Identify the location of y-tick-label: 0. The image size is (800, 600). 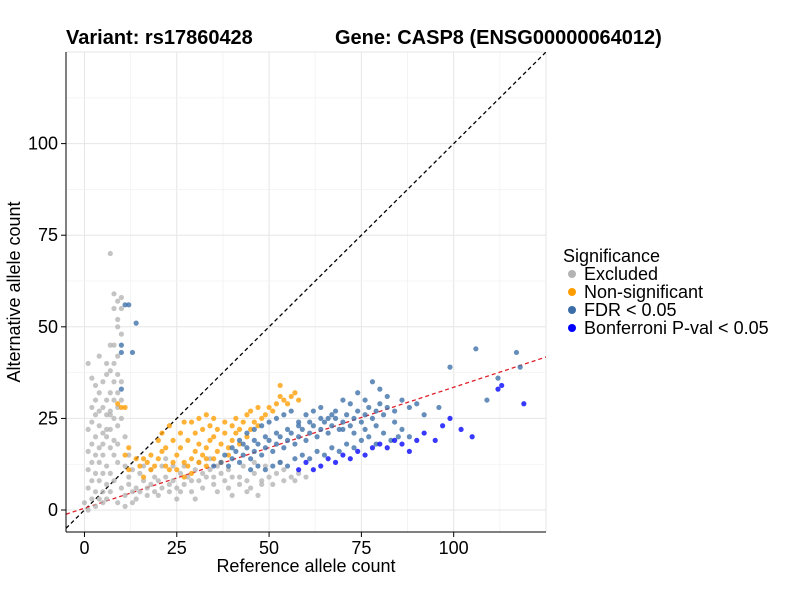
(53, 510).